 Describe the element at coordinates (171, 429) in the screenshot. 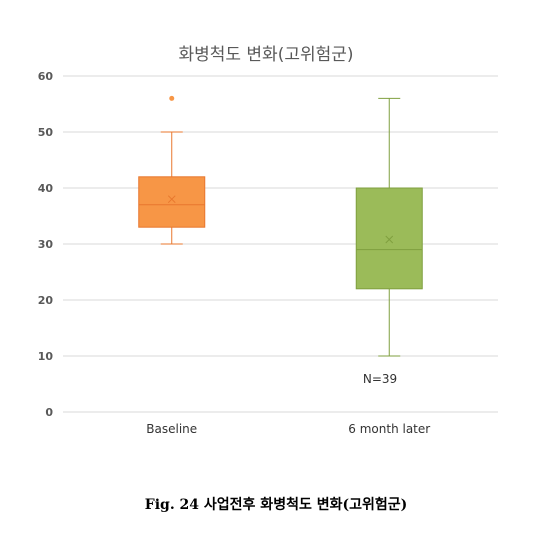

I see `x-tick-label: Baseline` at that location.